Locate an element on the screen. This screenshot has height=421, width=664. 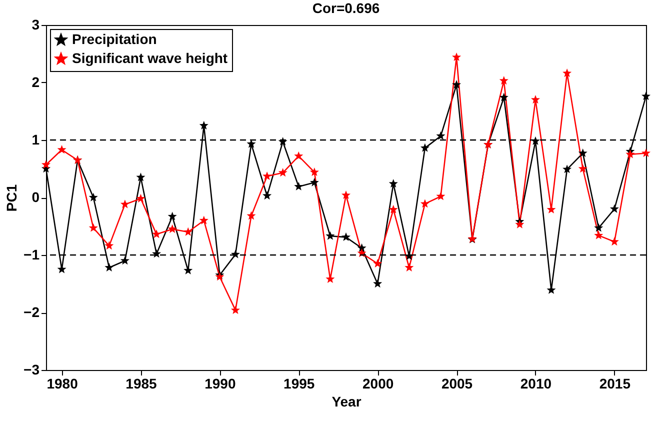
x-tick-label: 2010 is located at coordinates (536, 384).